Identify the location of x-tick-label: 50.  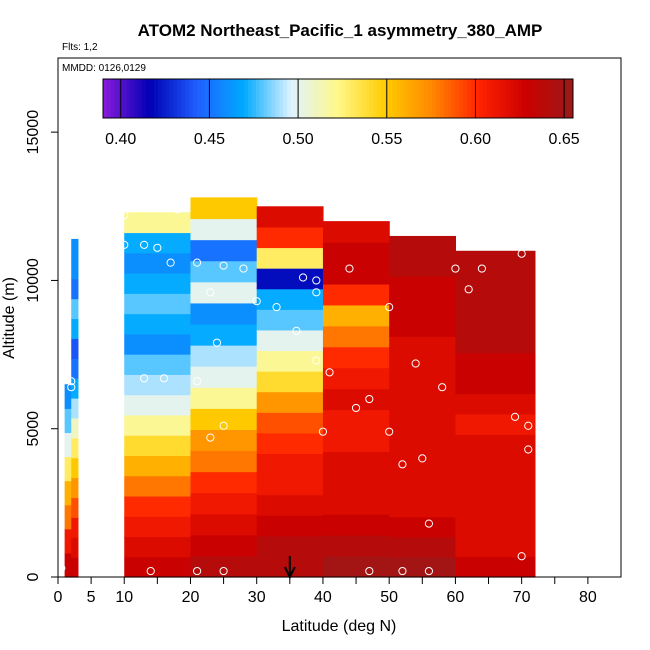
(389, 597).